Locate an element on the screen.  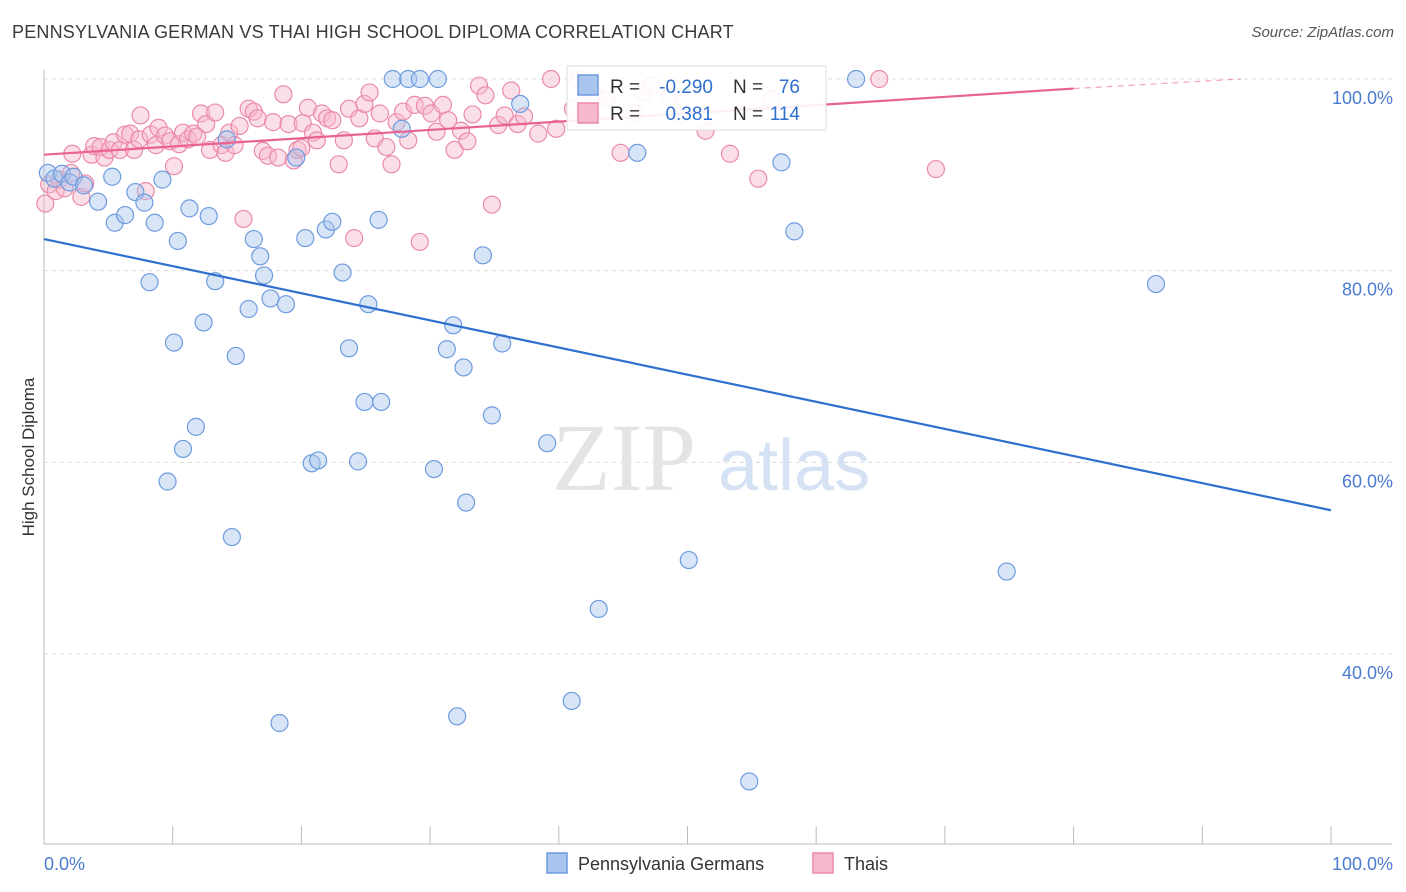
stats-blue-r-value: -0.290 is located at coordinates (686, 87).